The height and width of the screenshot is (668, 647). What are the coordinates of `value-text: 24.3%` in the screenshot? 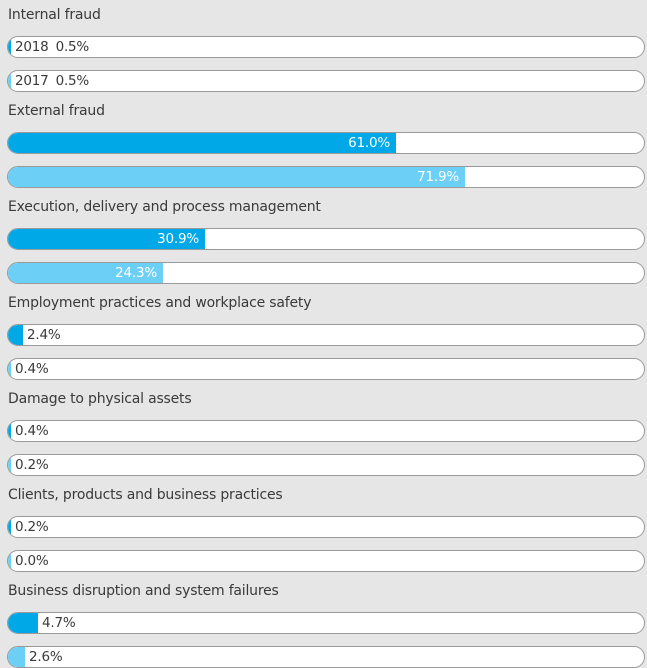 It's located at (136, 273).